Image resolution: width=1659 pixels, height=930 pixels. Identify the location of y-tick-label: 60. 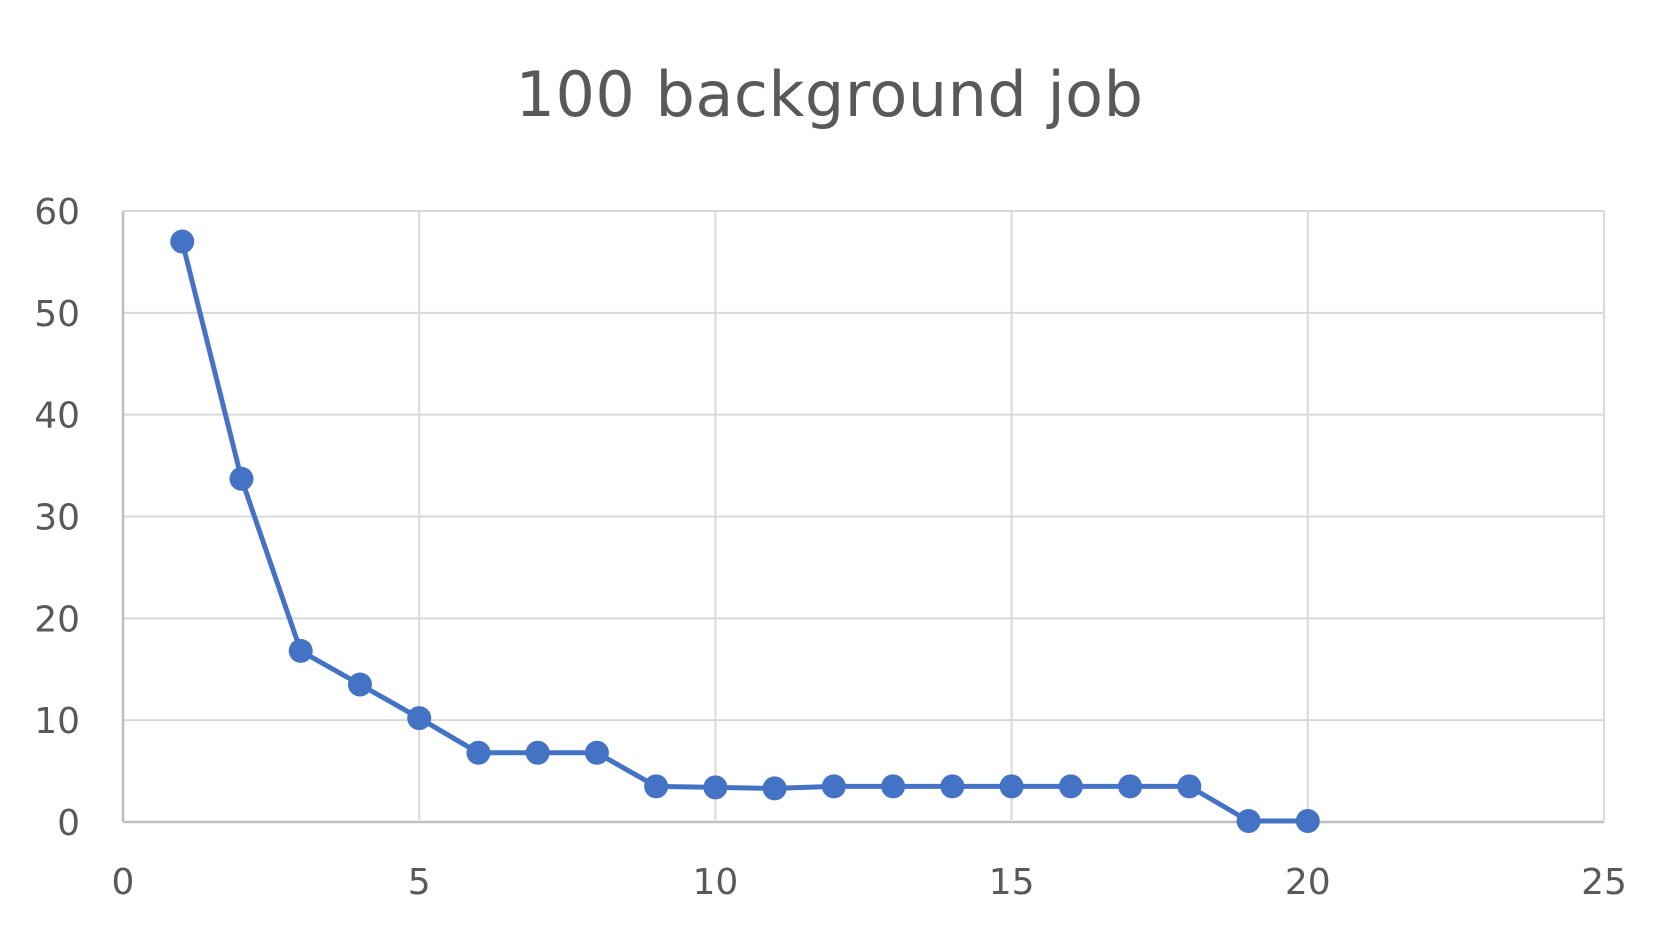
(57, 212).